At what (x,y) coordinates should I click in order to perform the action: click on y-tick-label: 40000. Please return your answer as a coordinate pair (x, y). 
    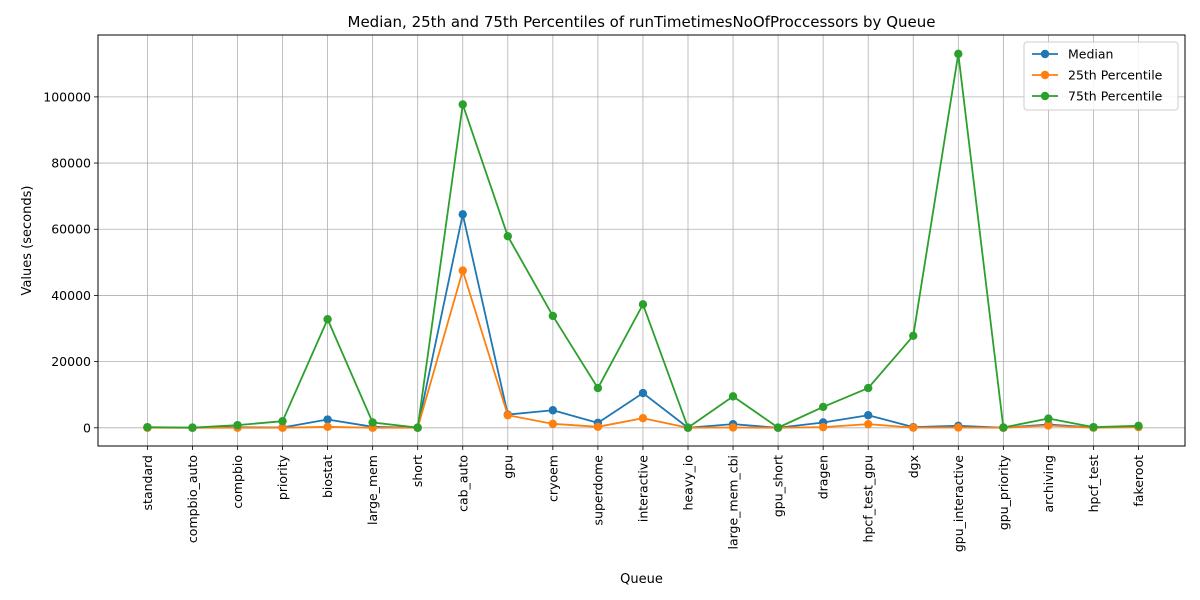
    Looking at the image, I should click on (71, 295).